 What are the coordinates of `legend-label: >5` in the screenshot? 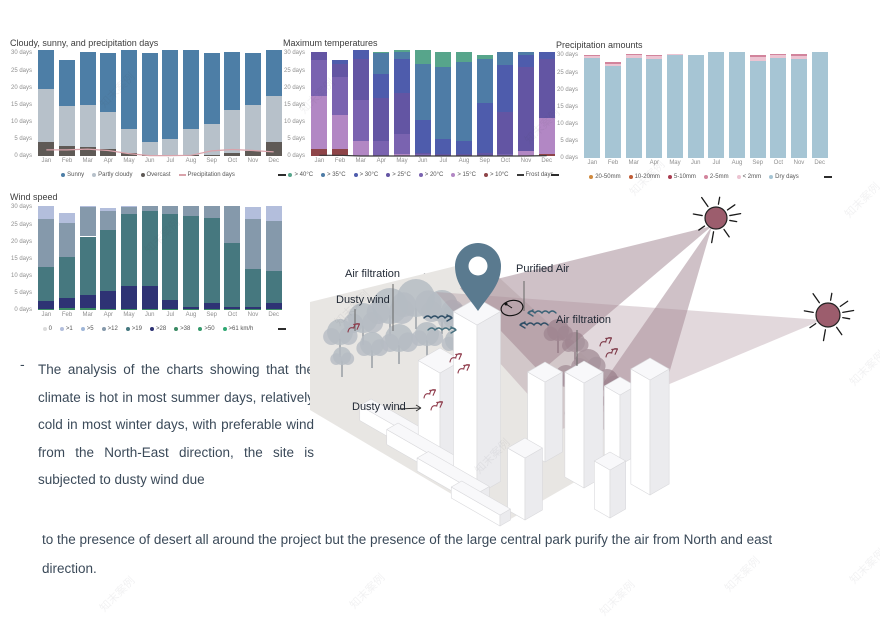 It's located at (90, 329).